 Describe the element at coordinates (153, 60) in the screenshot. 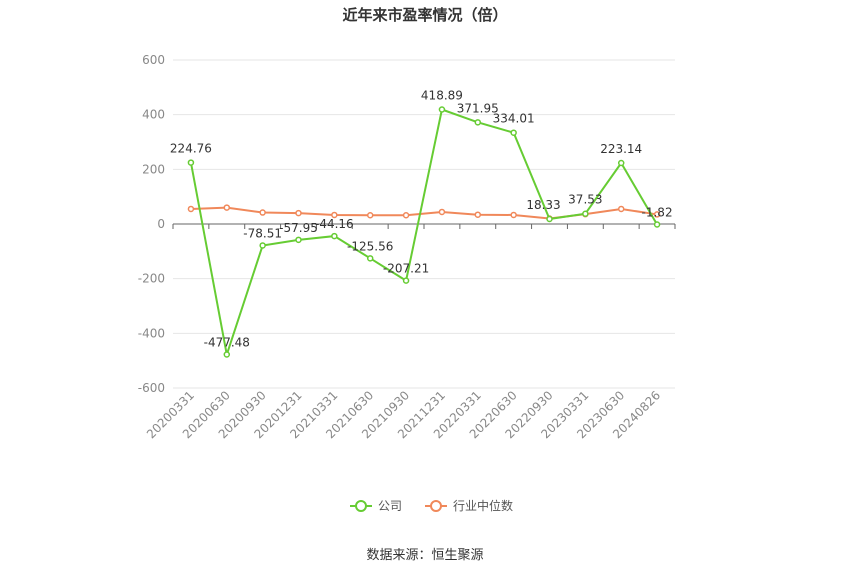

I see `y-tick-label: 600` at that location.